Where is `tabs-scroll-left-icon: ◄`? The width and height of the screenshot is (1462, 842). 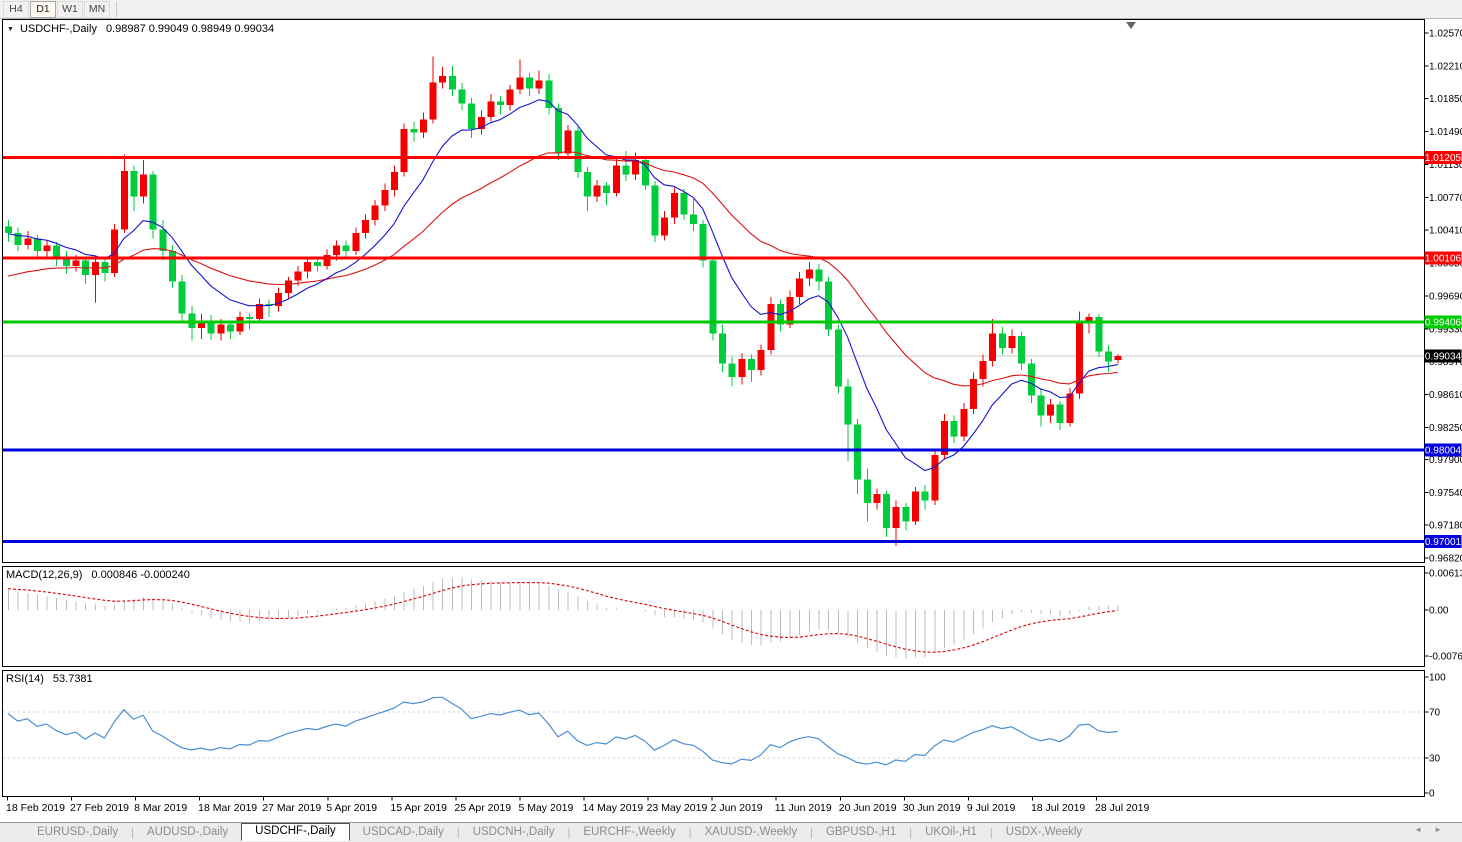 tabs-scroll-left-icon: ◄ is located at coordinates (1424, 829).